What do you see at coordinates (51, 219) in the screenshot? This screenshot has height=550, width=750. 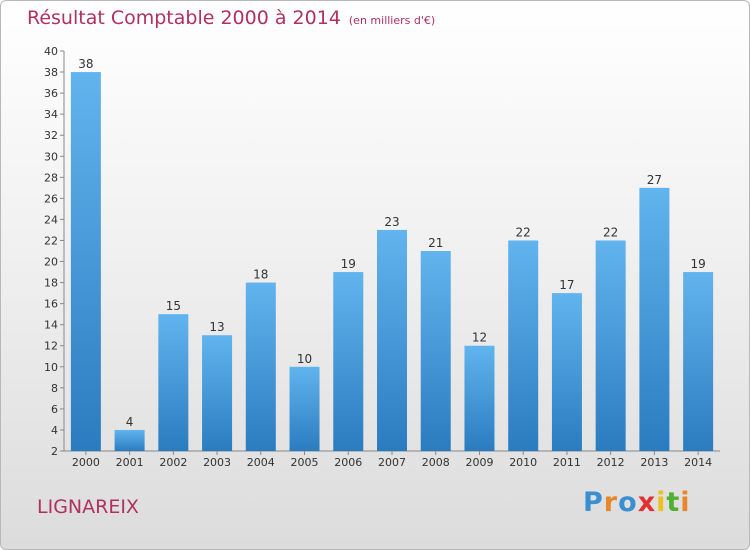 I see `y-tick-label: 24` at bounding box center [51, 219].